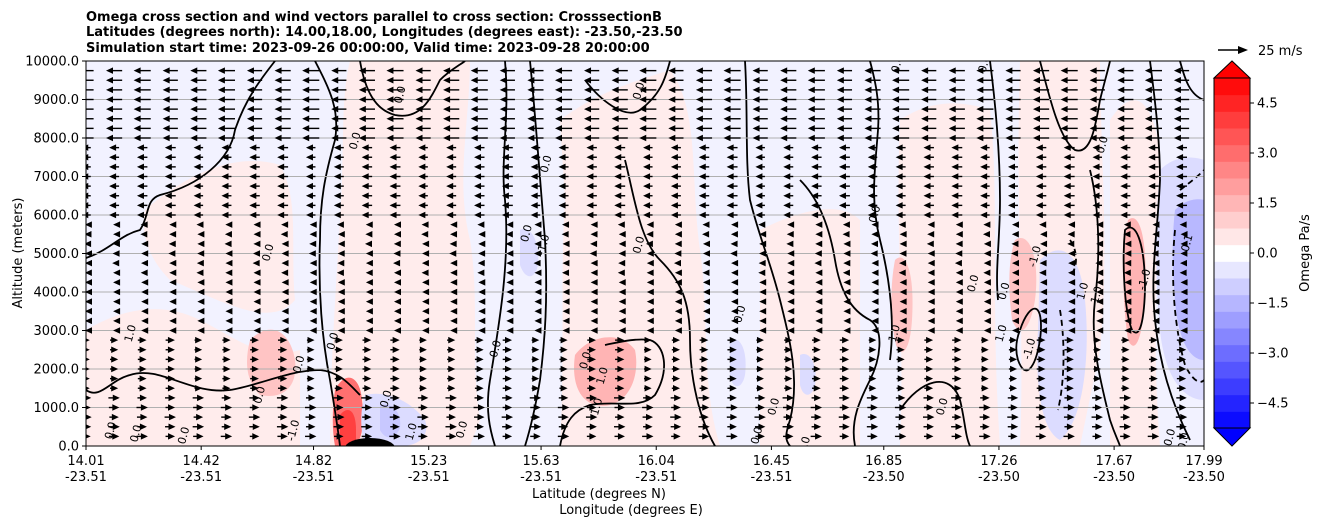 The width and height of the screenshot is (1320, 526). What do you see at coordinates (1273, 304) in the screenshot?
I see `colorbar-tick-label: −1.5` at bounding box center [1273, 304].